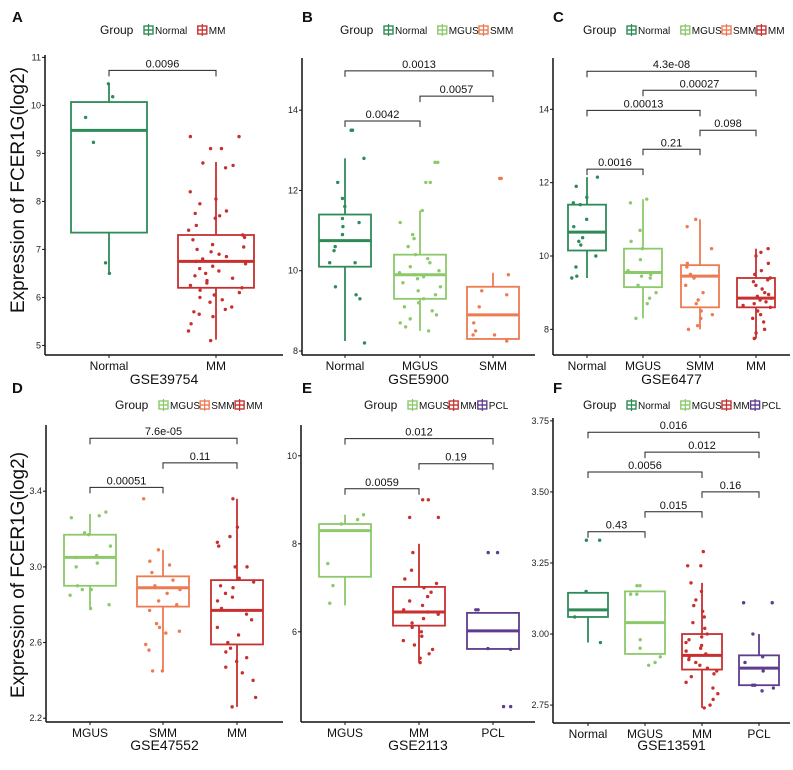 The width and height of the screenshot is (793, 770). Describe the element at coordinates (419, 433) in the screenshot. I see `p-value-label: 0.012` at that location.